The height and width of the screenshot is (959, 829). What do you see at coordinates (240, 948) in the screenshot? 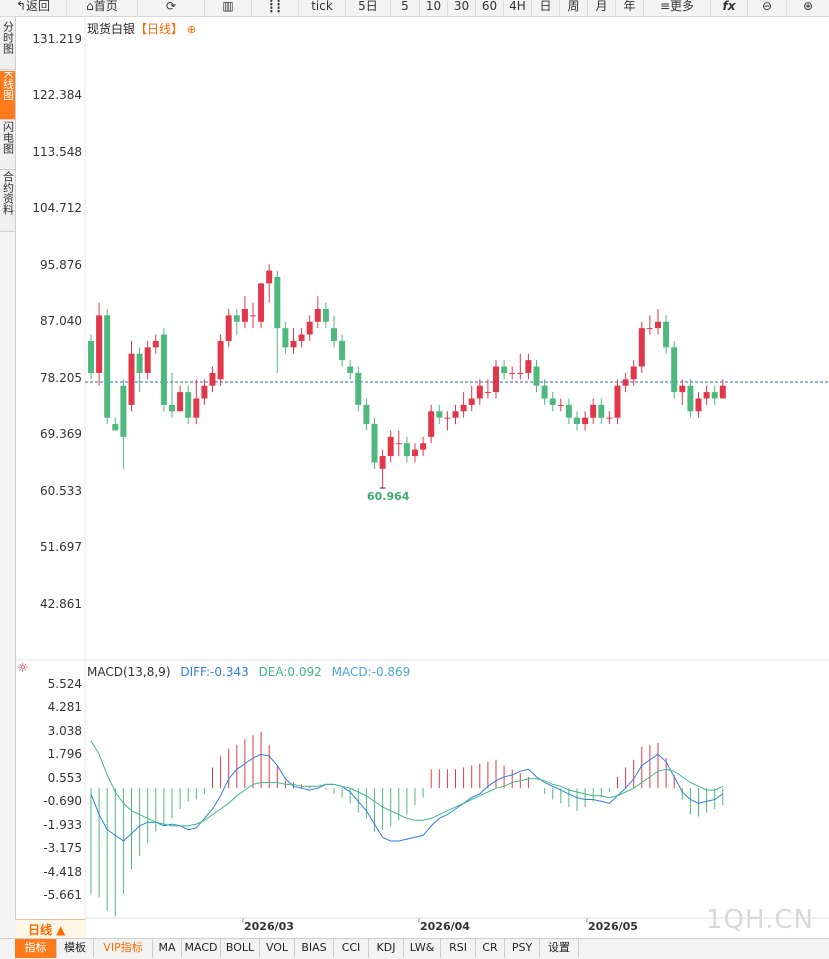
I see `boll-button: BOLL` at bounding box center [240, 948].